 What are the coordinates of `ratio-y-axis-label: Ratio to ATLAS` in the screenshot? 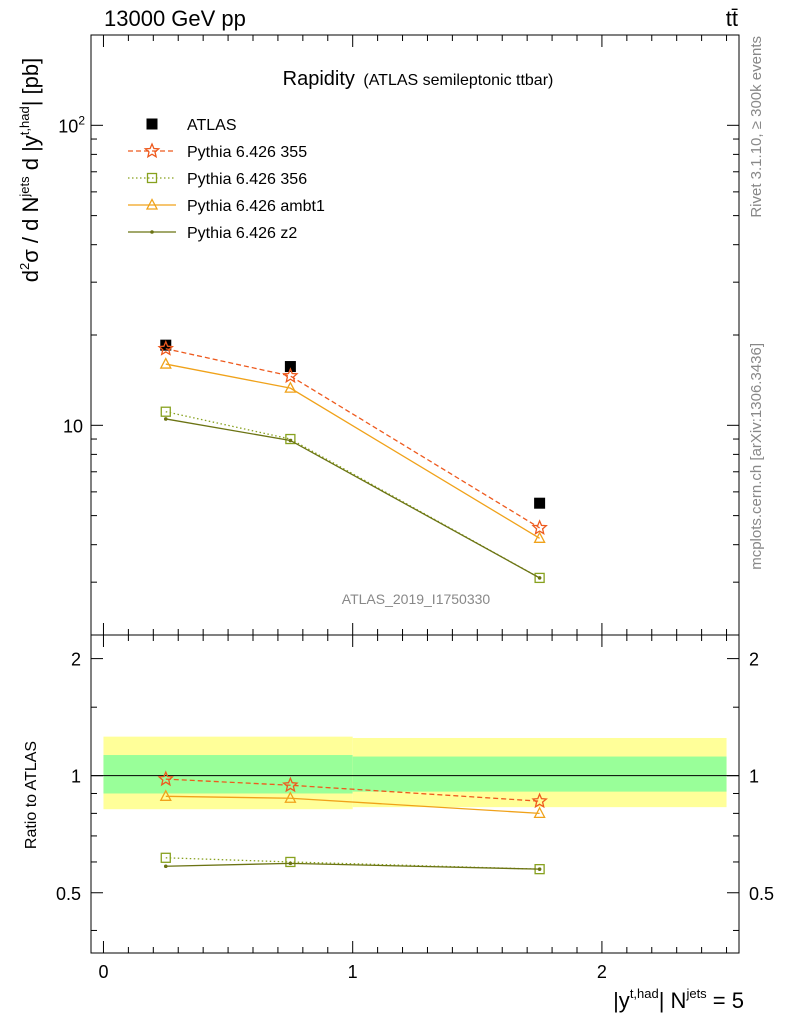 It's located at (31, 795).